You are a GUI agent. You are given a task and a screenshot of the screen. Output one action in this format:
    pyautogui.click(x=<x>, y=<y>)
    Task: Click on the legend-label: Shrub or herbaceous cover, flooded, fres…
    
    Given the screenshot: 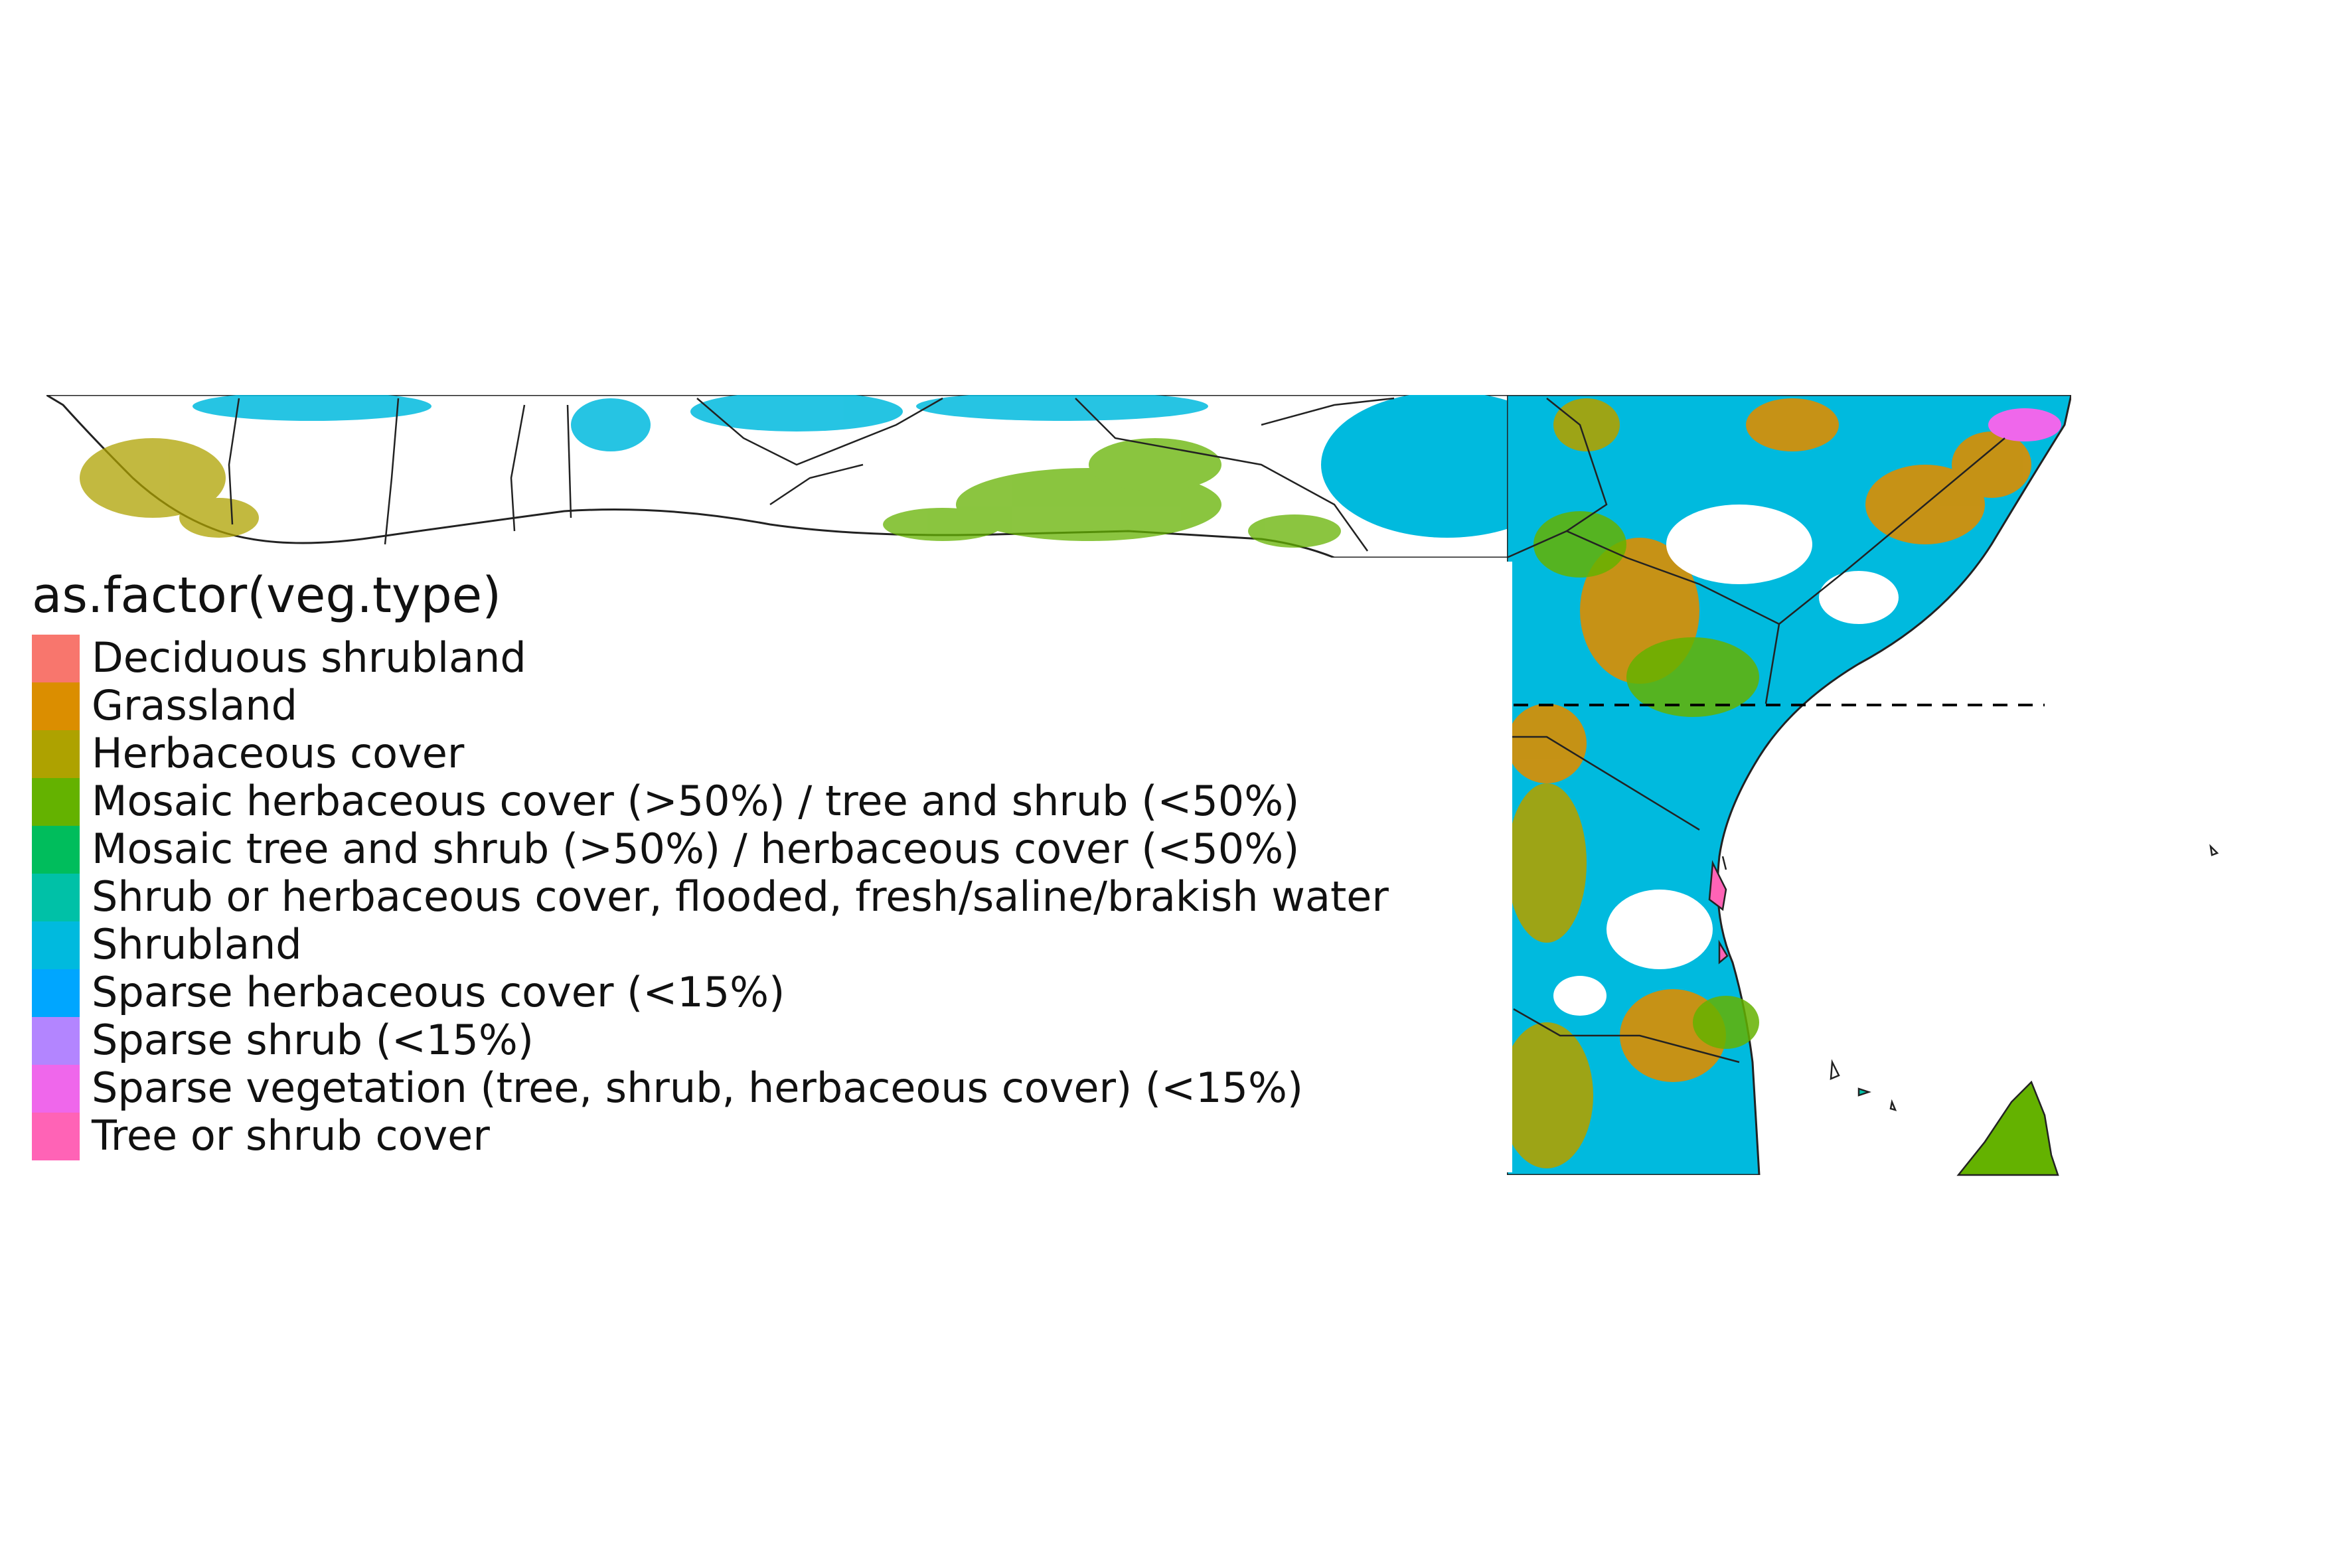 What is the action you would take?
    pyautogui.click(x=740, y=896)
    